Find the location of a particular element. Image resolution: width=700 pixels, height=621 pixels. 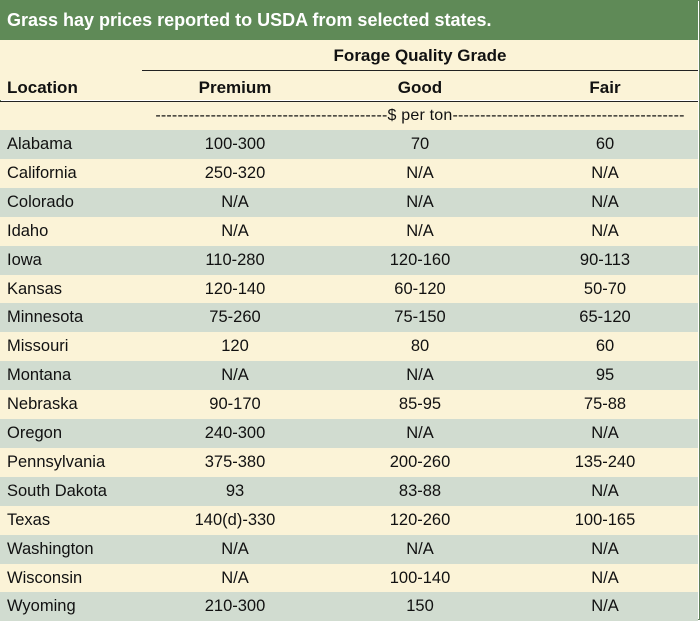

table-row: Alabama 100-300 70 60 is located at coordinates (349, 144).